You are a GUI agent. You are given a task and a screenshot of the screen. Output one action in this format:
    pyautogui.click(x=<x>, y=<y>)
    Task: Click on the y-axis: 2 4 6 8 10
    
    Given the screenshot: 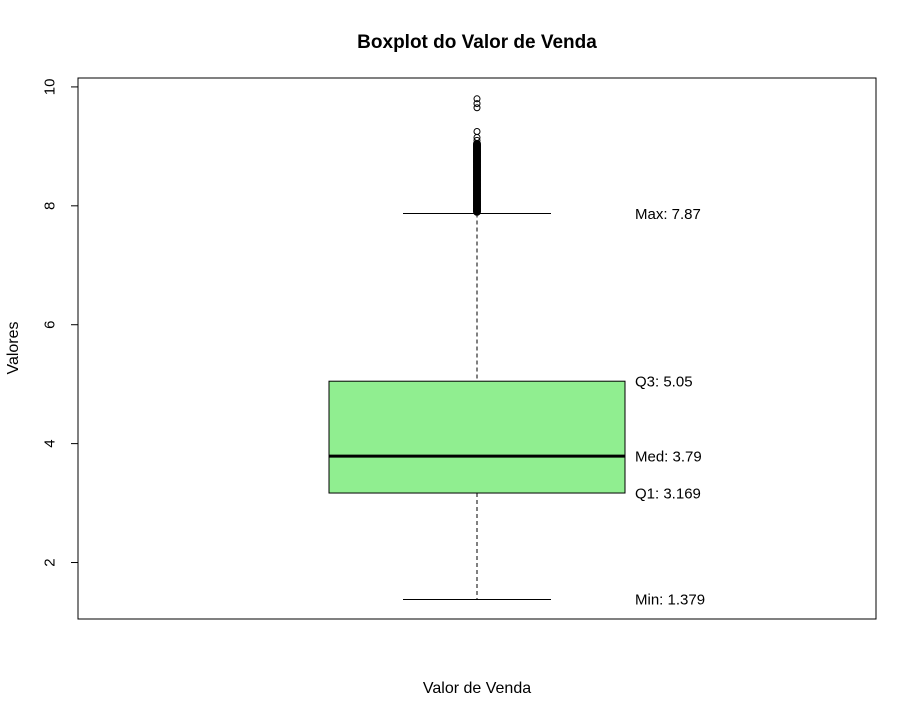 What is the action you would take?
    pyautogui.click(x=59, y=323)
    